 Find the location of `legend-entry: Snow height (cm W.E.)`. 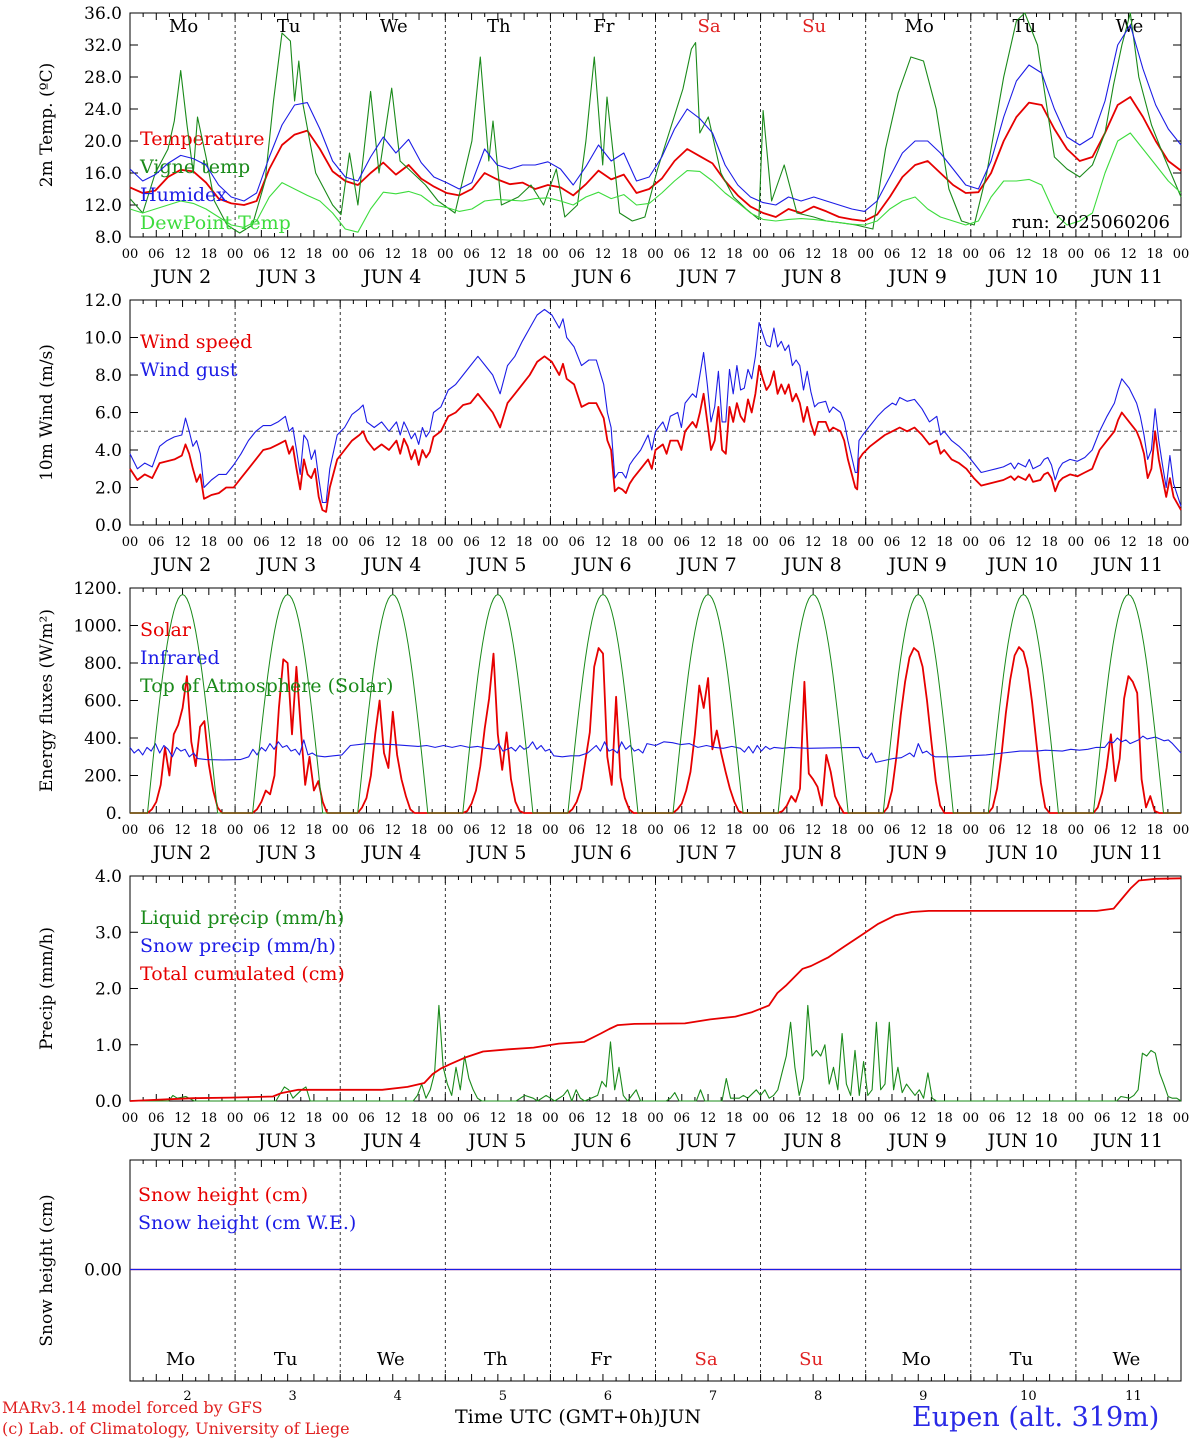

legend-entry: Snow height (cm W.E.) is located at coordinates (247, 1223).